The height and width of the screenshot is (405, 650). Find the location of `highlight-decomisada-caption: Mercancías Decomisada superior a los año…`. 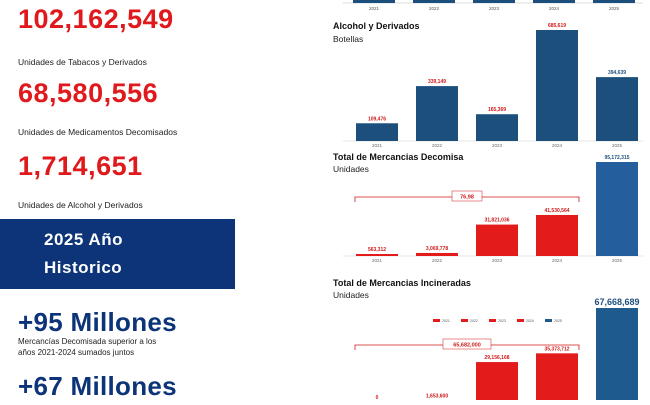

highlight-decomisada-caption: Mercancías Decomisada superior a los año… is located at coordinates (118, 347).